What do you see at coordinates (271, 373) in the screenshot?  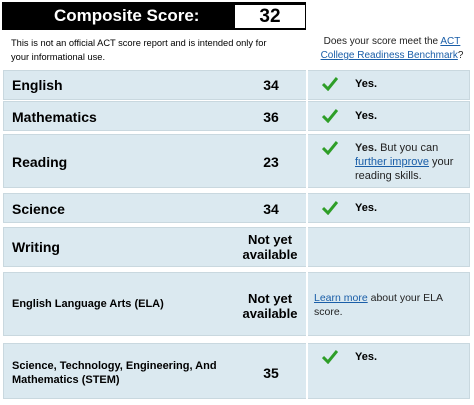 I see `subject-score: 35` at bounding box center [271, 373].